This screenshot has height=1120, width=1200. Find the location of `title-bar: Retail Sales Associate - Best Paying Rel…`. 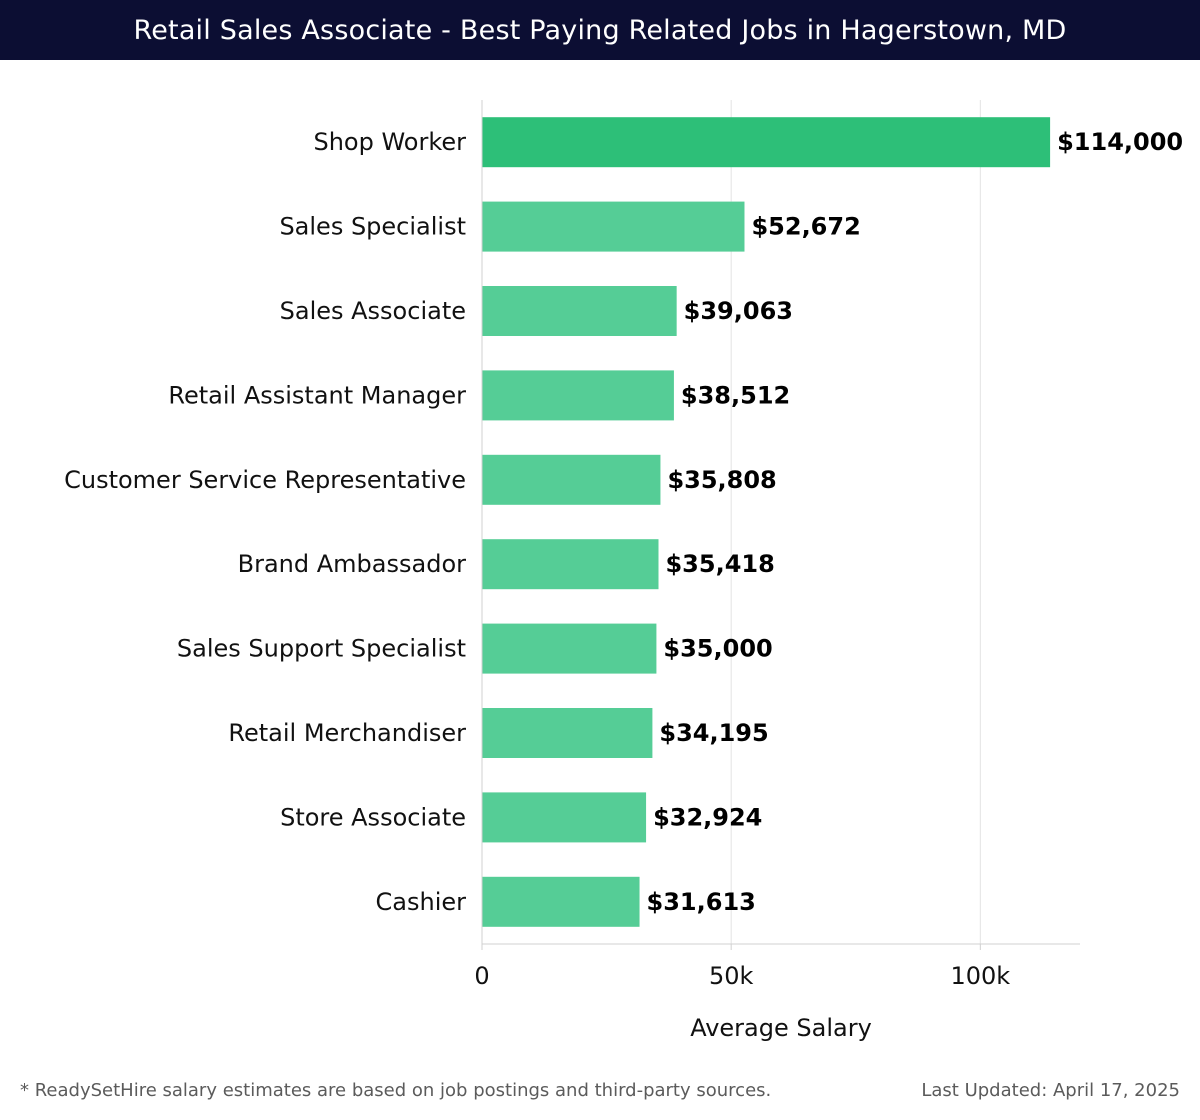

title-bar: Retail Sales Associate - Best Paying Rel… is located at coordinates (600, 30).